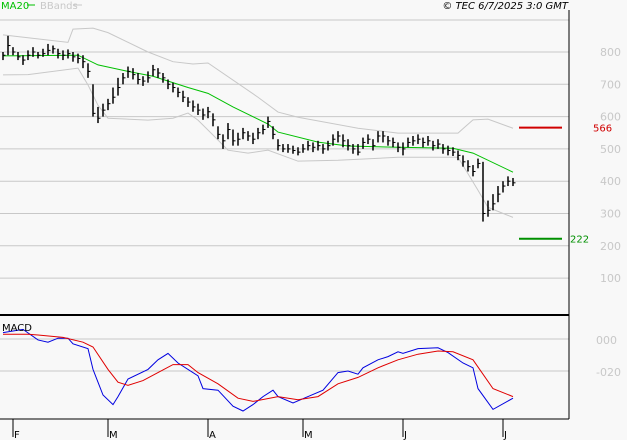  What do you see at coordinates (505, 6) in the screenshot?
I see `copyright: © TEC 6/7/2025 3:0 GMT` at bounding box center [505, 6].